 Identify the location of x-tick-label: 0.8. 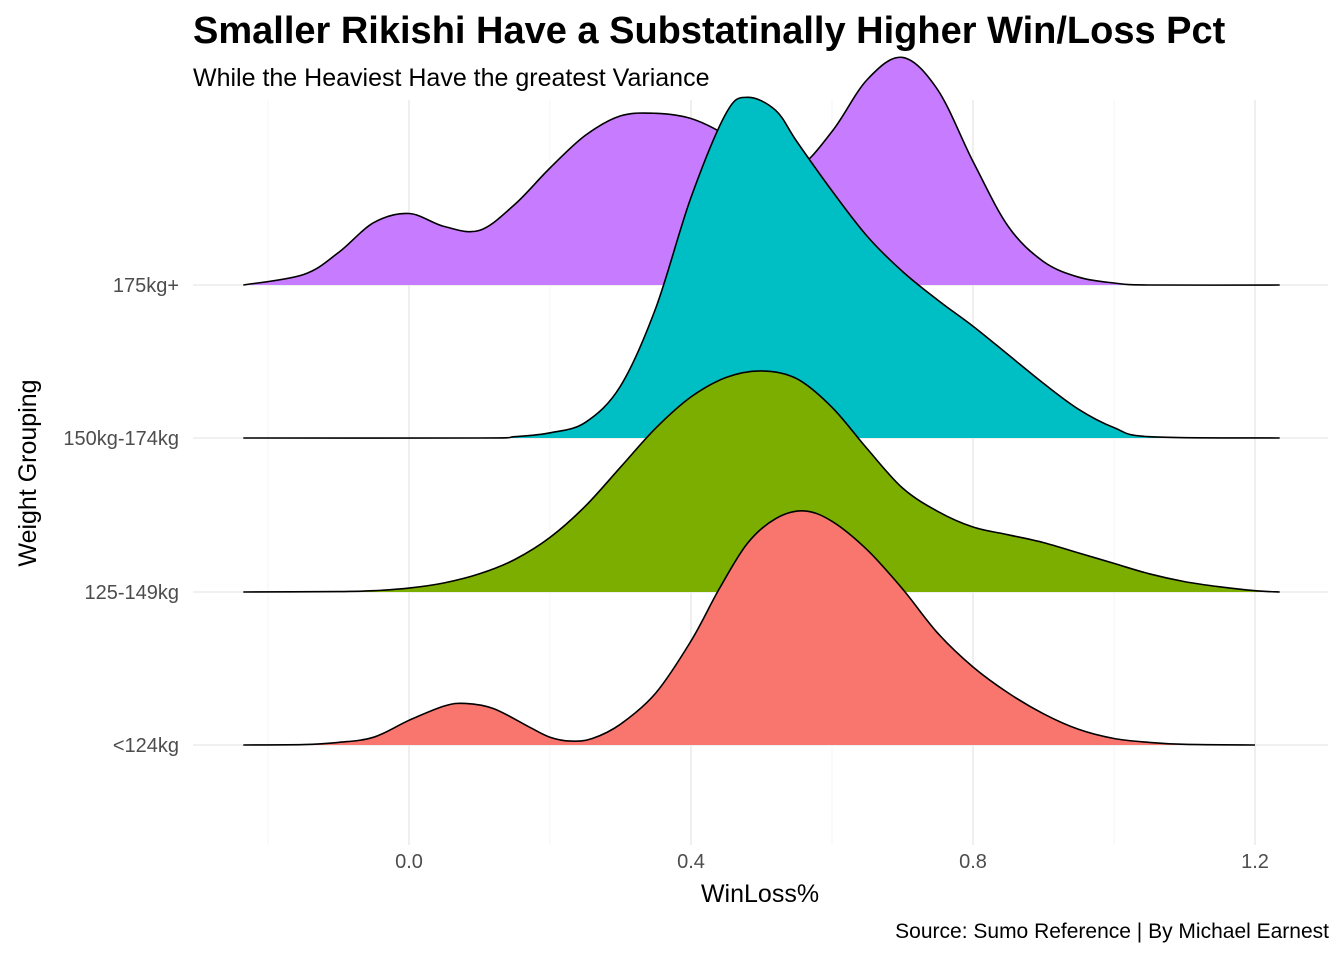
(973, 862).